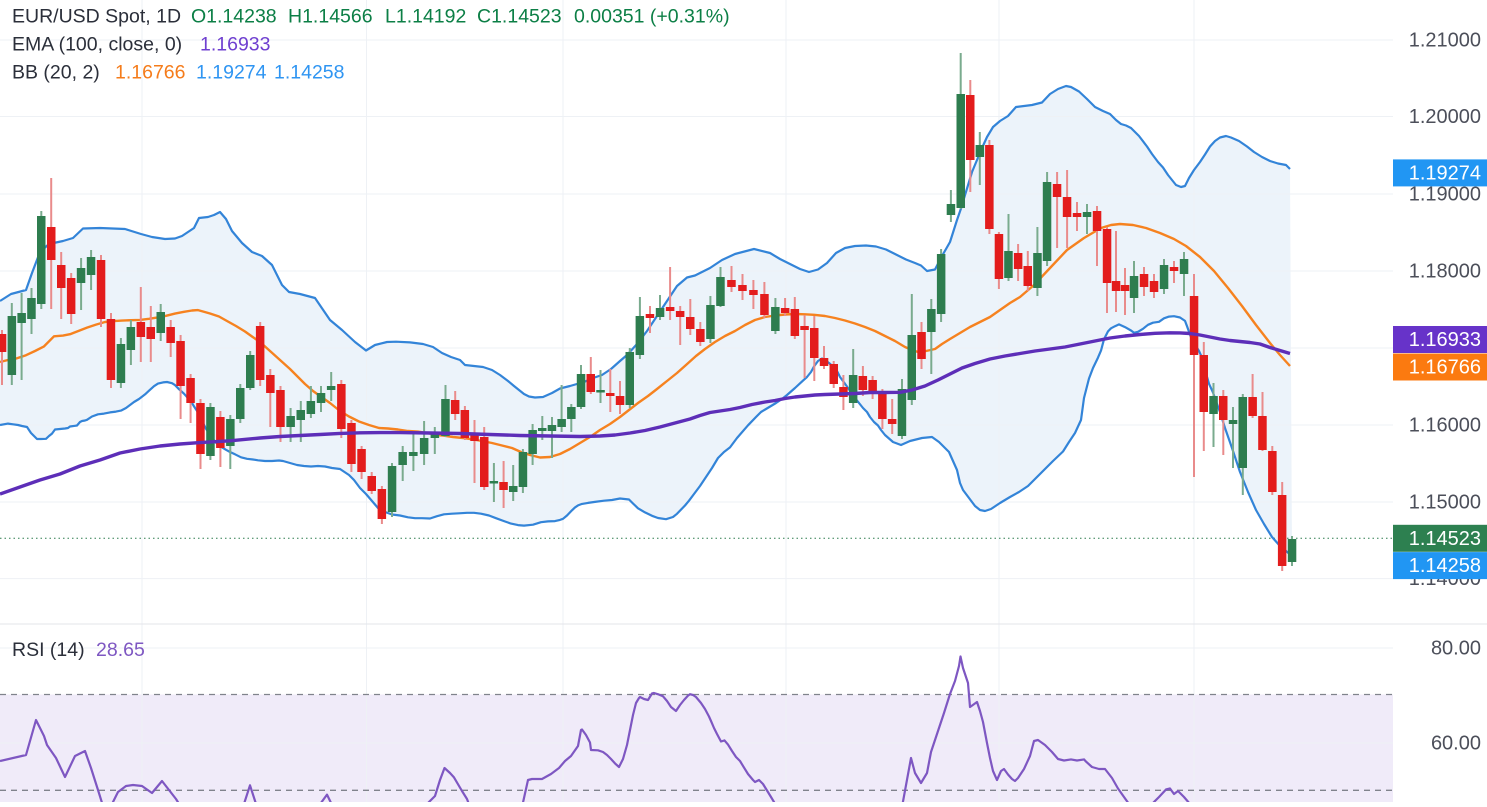 The image size is (1487, 807). Describe the element at coordinates (519, 17) in the screenshot. I see `svg-text: C1.14523` at that location.